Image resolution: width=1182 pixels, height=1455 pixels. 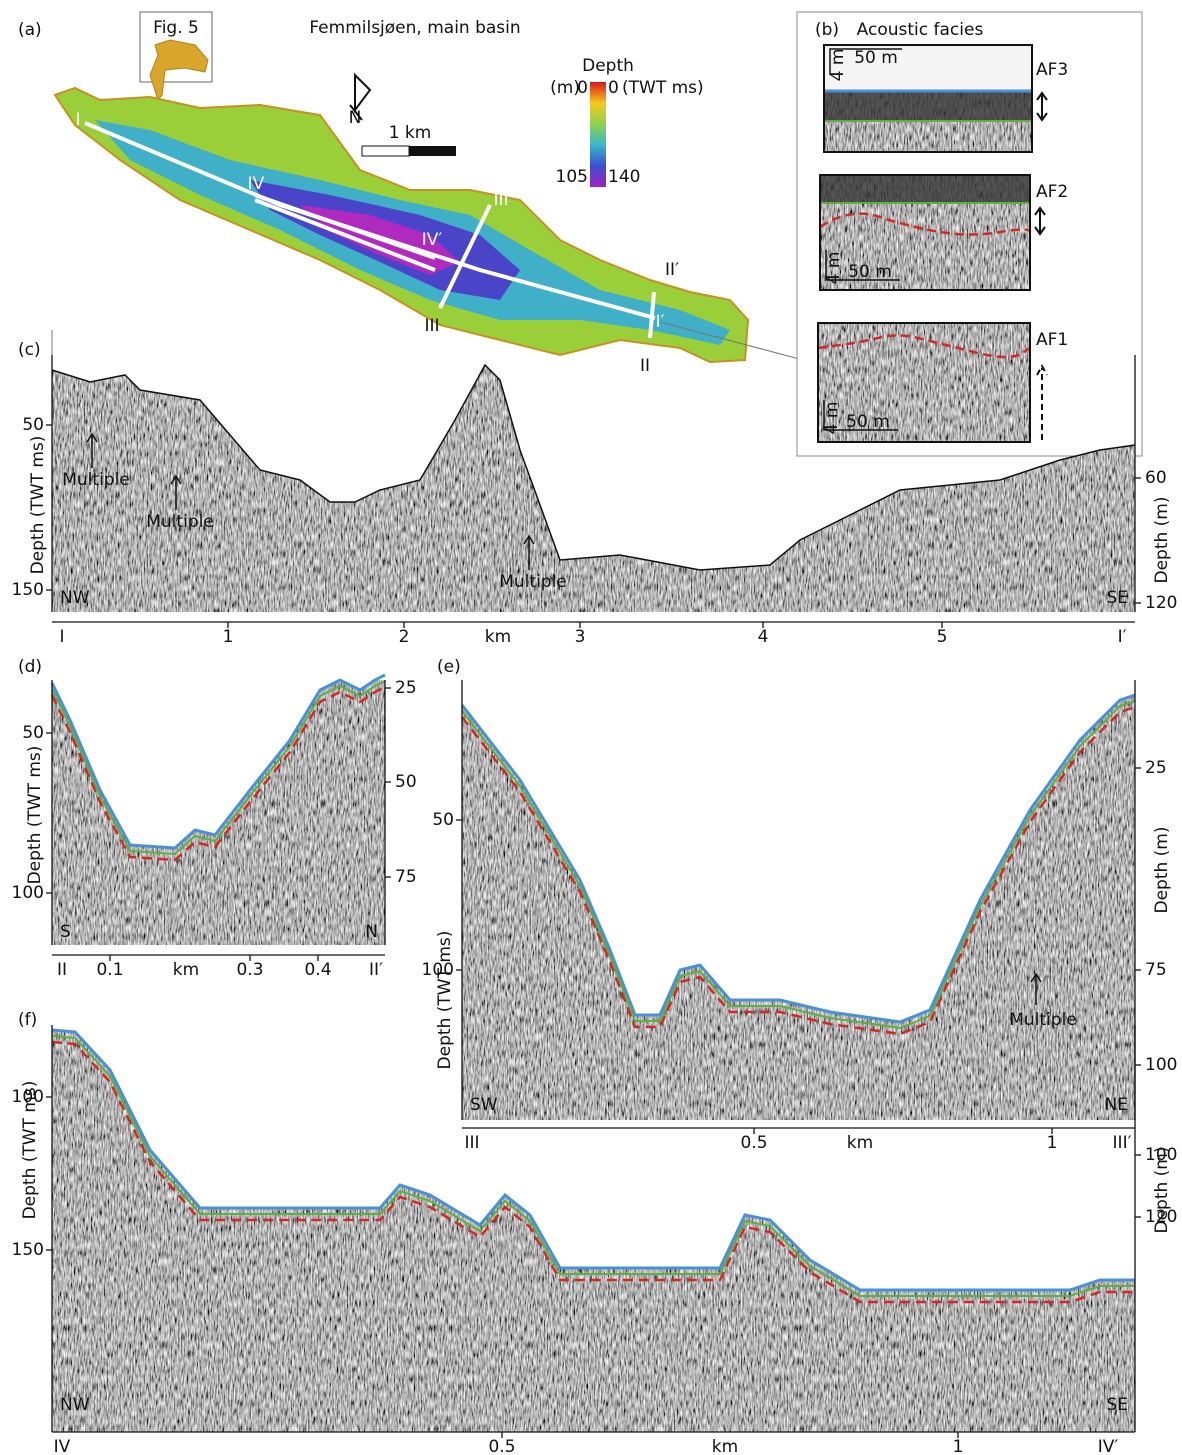 I want to click on direction-label: NE, so click(x=1116, y=1105).